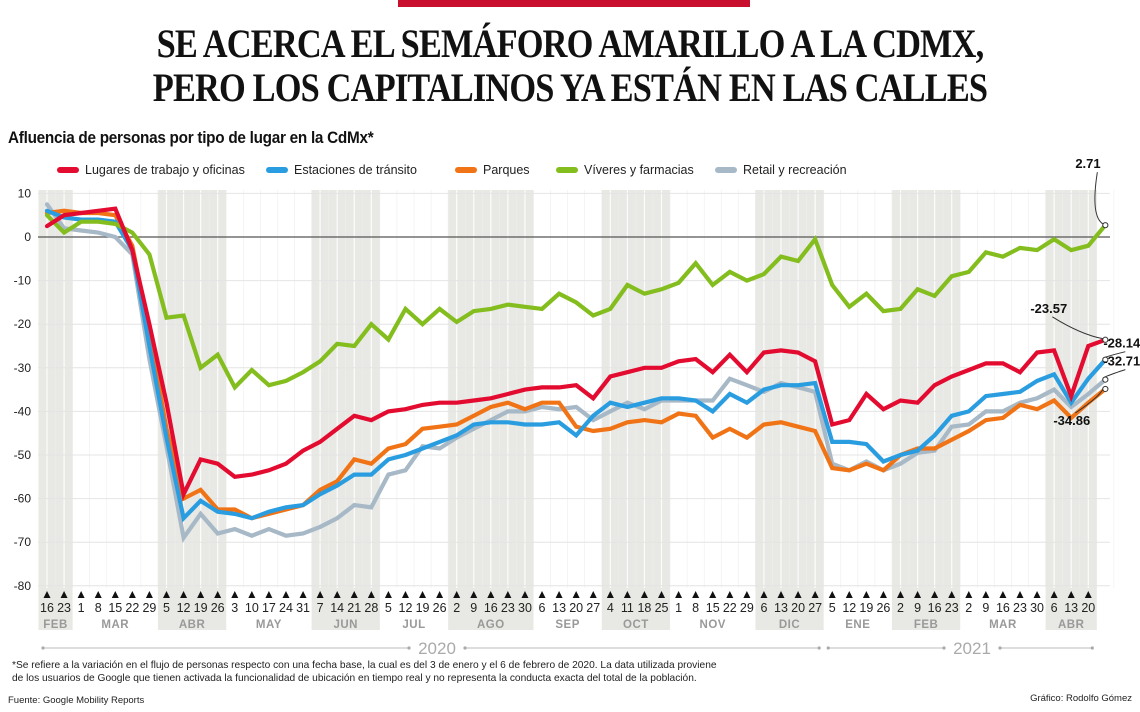 The image size is (1140, 712). What do you see at coordinates (320, 608) in the screenshot?
I see `x-tick-label: 7` at bounding box center [320, 608].